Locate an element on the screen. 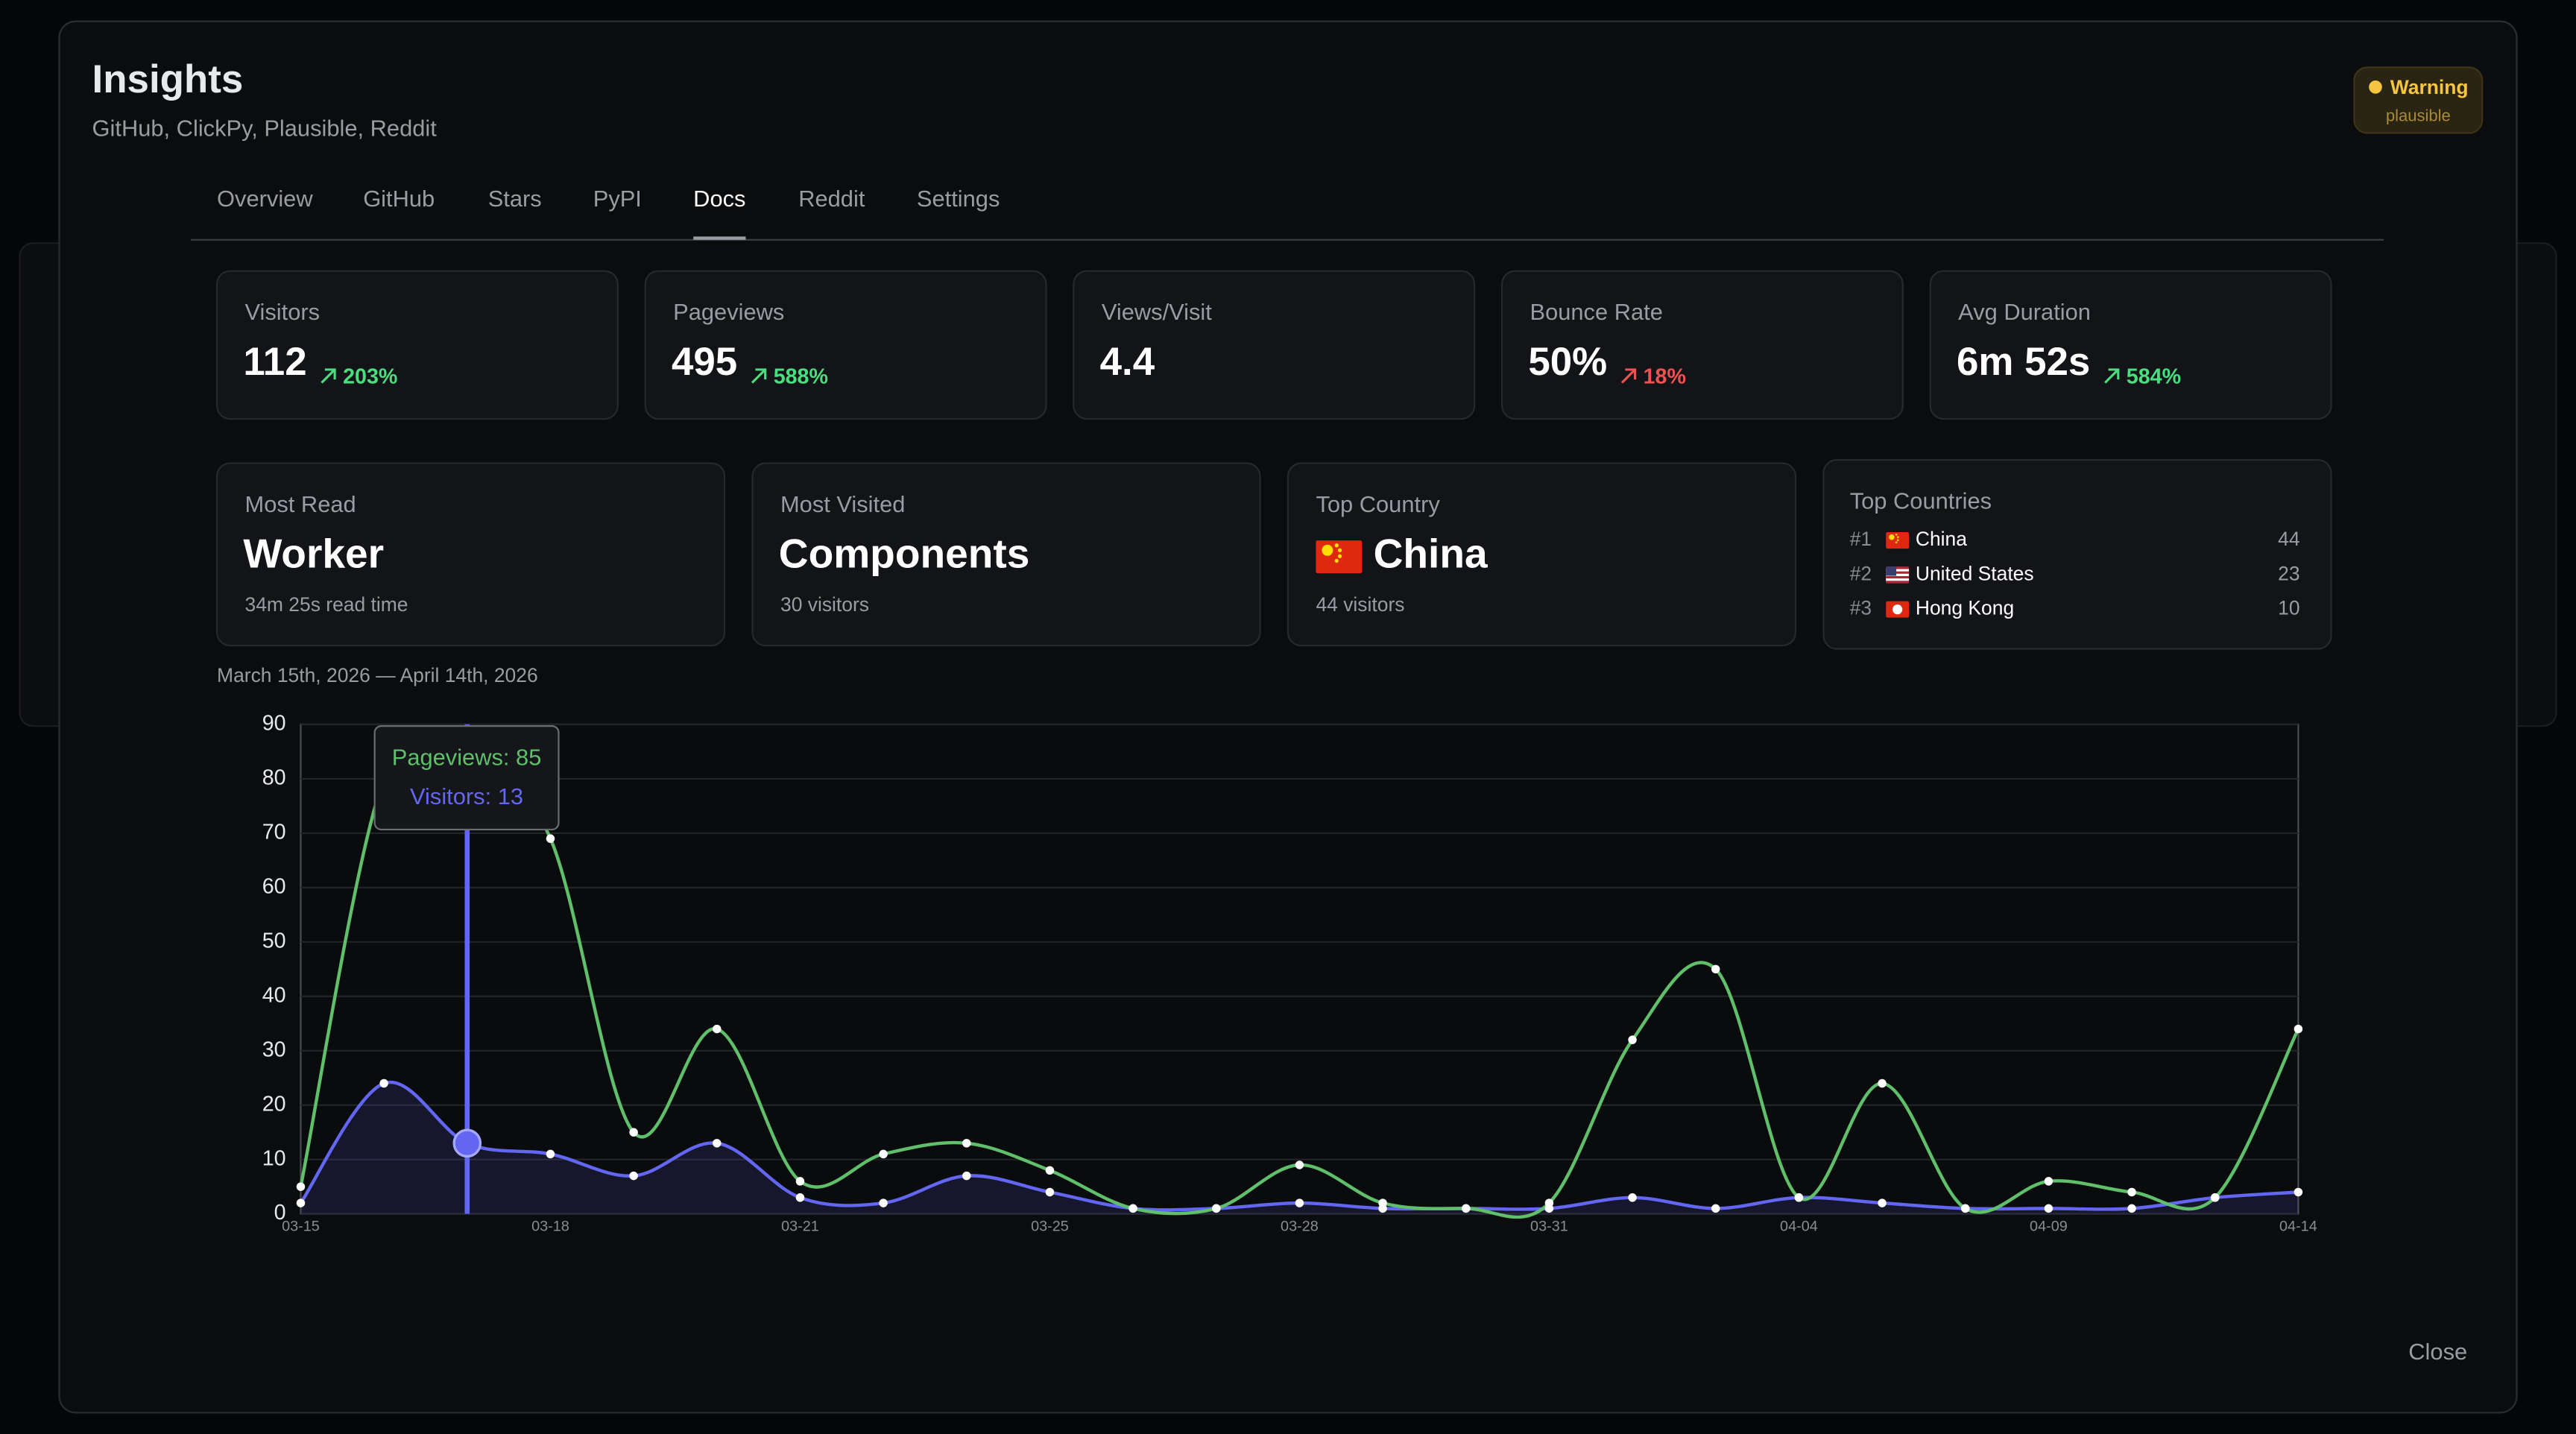 The width and height of the screenshot is (2576, 1434). highlight-value: Components is located at coordinates (905, 554).